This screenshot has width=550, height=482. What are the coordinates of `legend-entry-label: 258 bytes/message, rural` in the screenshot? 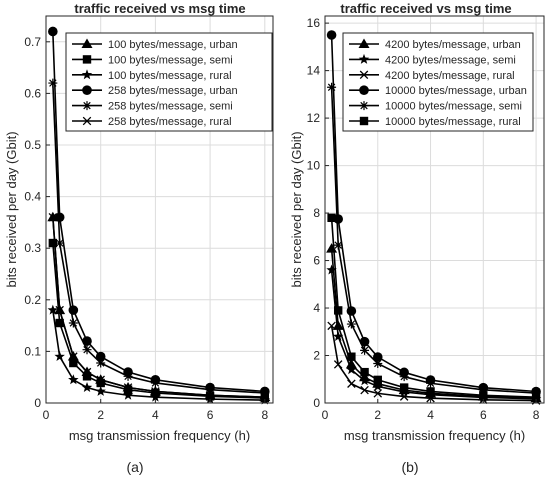 It's located at (170, 122).